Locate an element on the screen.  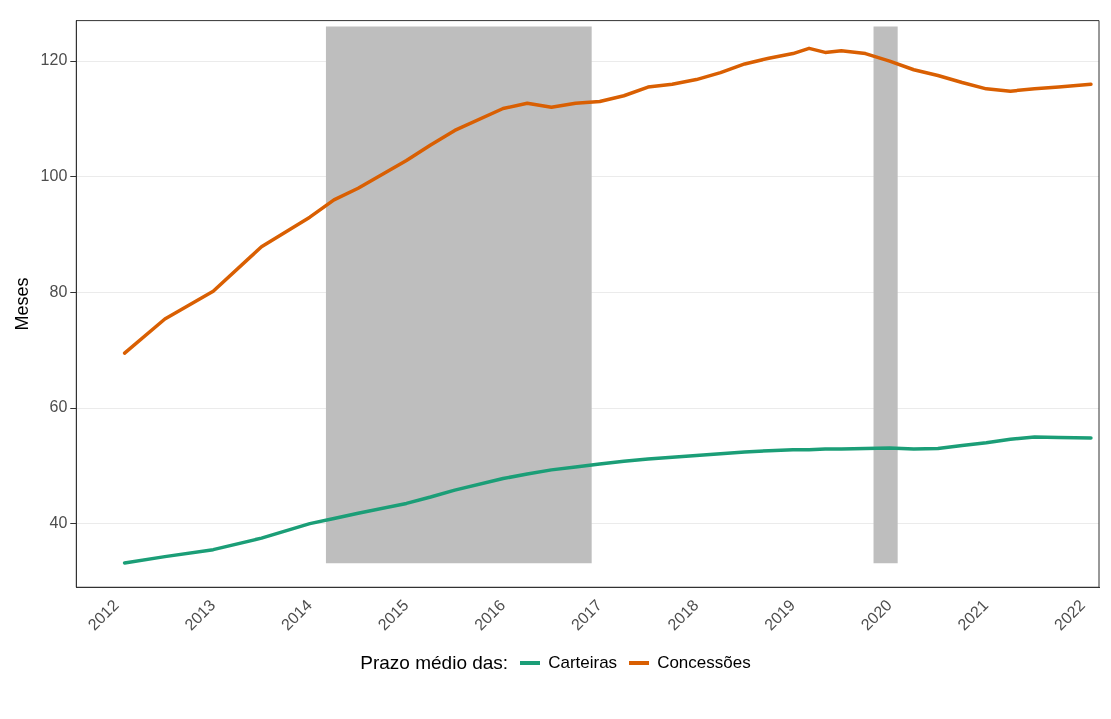
y-axis-title: Meses is located at coordinates (21, 304).